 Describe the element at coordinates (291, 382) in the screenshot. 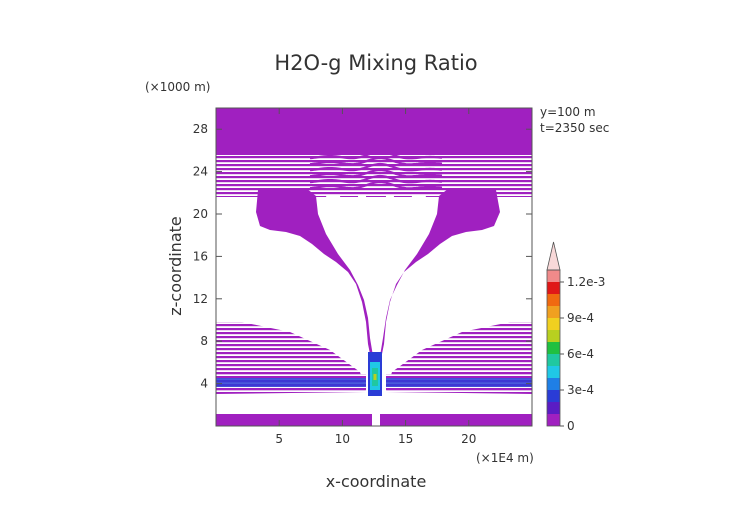

I see `field-moist-band-left-core` at that location.